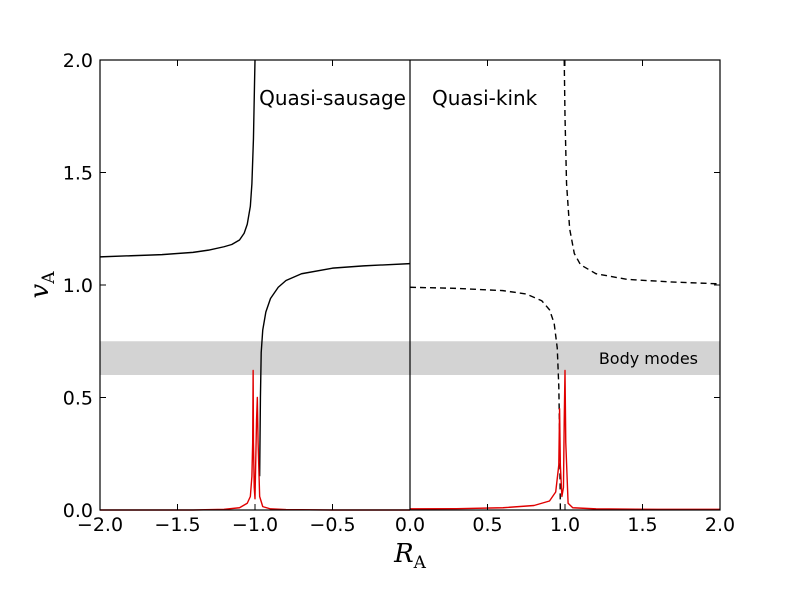 The image size is (800, 600). Describe the element at coordinates (78, 61) in the screenshot. I see `y-tick-label: 2.0` at that location.